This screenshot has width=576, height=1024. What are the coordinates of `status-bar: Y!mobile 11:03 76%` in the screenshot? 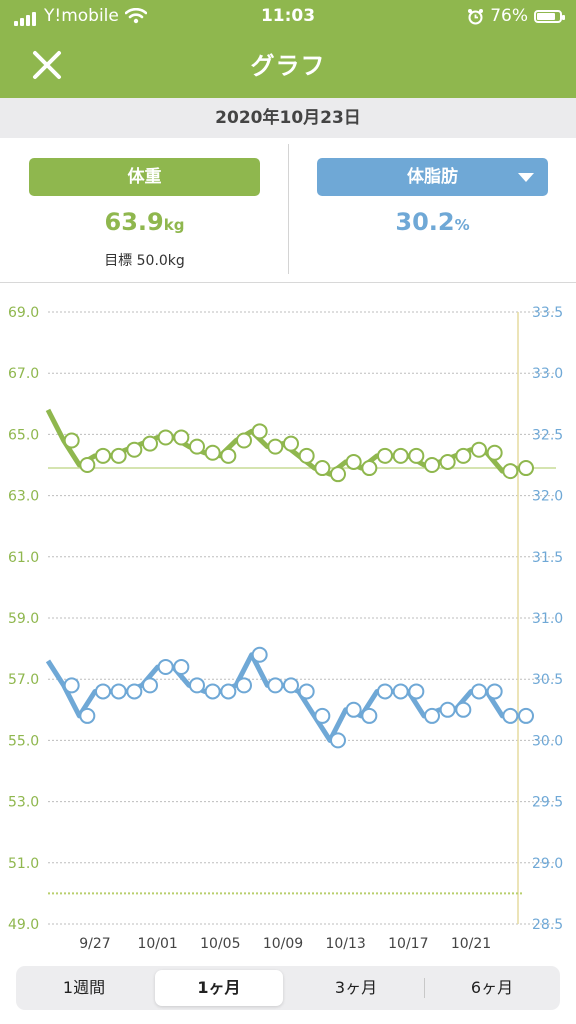 It's located at (288, 18).